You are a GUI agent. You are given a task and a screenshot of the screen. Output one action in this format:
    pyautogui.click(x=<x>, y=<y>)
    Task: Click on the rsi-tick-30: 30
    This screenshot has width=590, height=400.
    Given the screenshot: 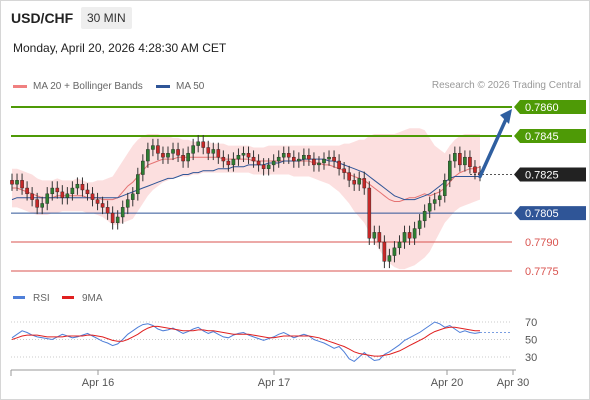 What is the action you would take?
    pyautogui.click(x=531, y=358)
    